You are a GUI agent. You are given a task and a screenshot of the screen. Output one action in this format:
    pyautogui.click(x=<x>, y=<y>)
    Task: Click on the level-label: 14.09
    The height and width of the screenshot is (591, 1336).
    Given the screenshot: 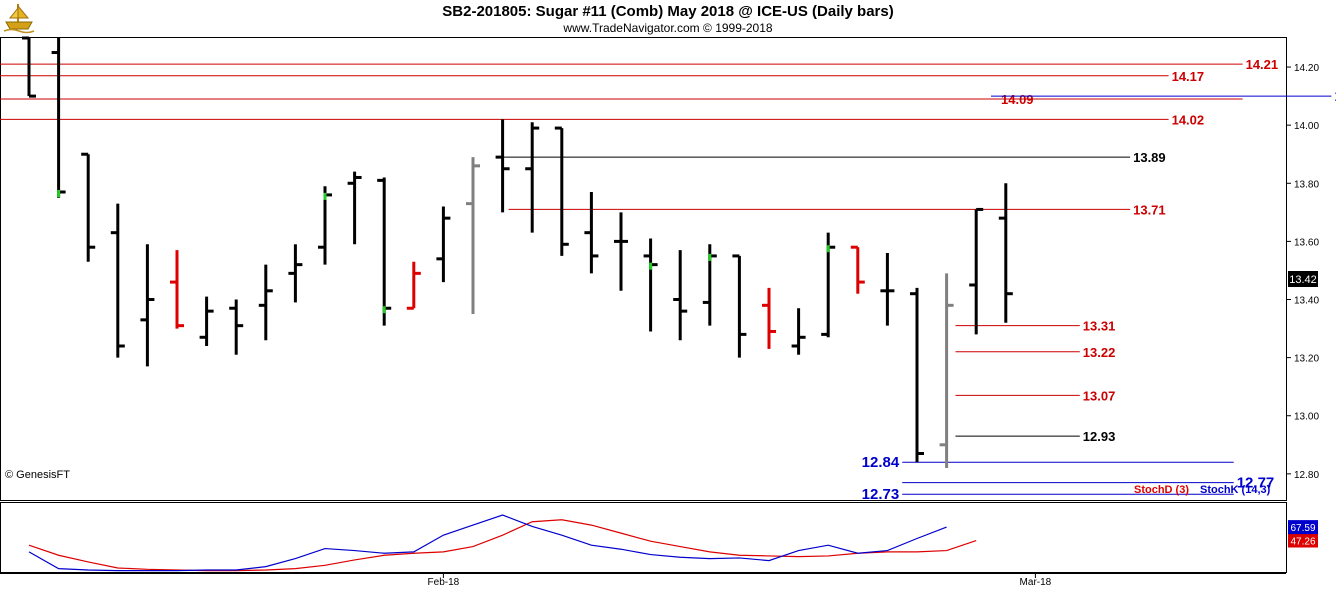 What is the action you would take?
    pyautogui.click(x=1017, y=99)
    